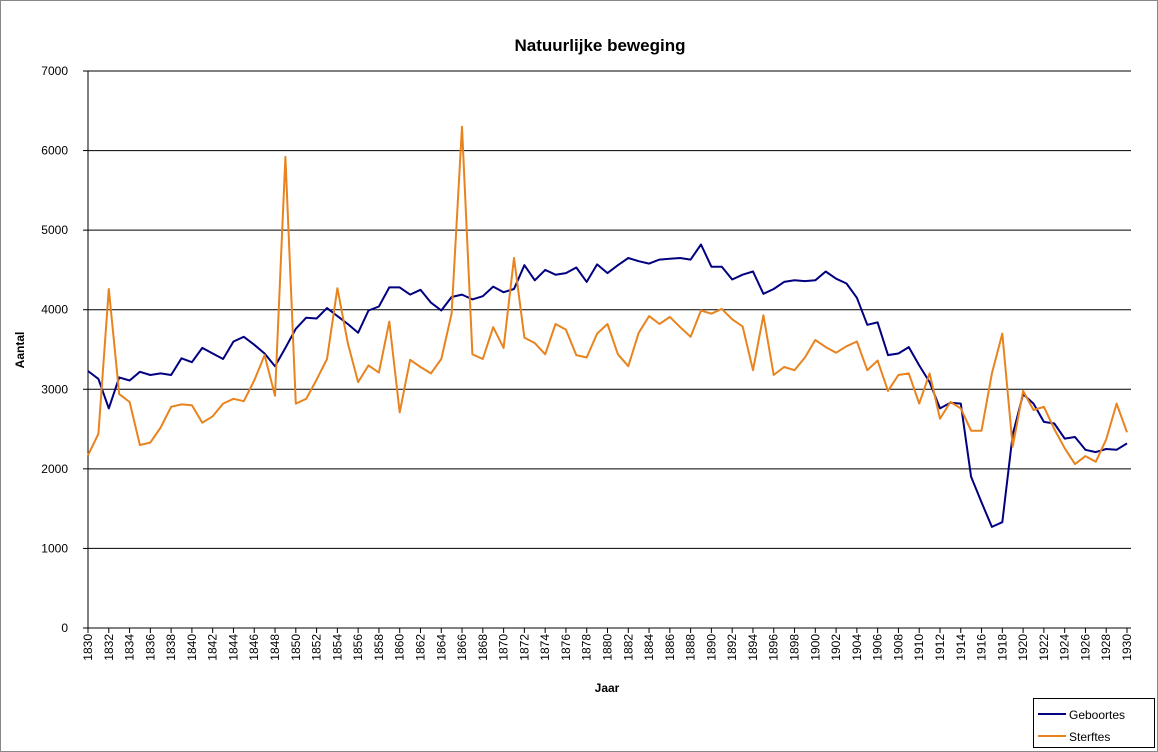  What do you see at coordinates (670, 647) in the screenshot?
I see `x-tick-label: 1886` at bounding box center [670, 647].